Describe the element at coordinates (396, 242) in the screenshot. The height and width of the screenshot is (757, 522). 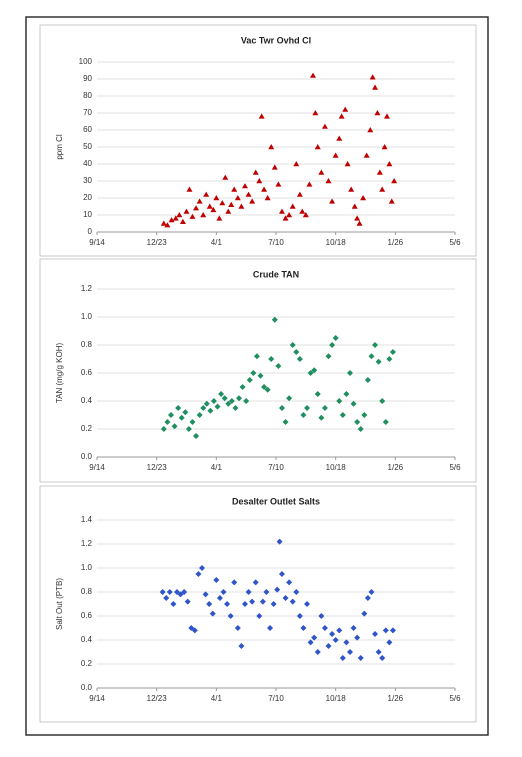
I see `x-tick-label: 1/26` at that location.